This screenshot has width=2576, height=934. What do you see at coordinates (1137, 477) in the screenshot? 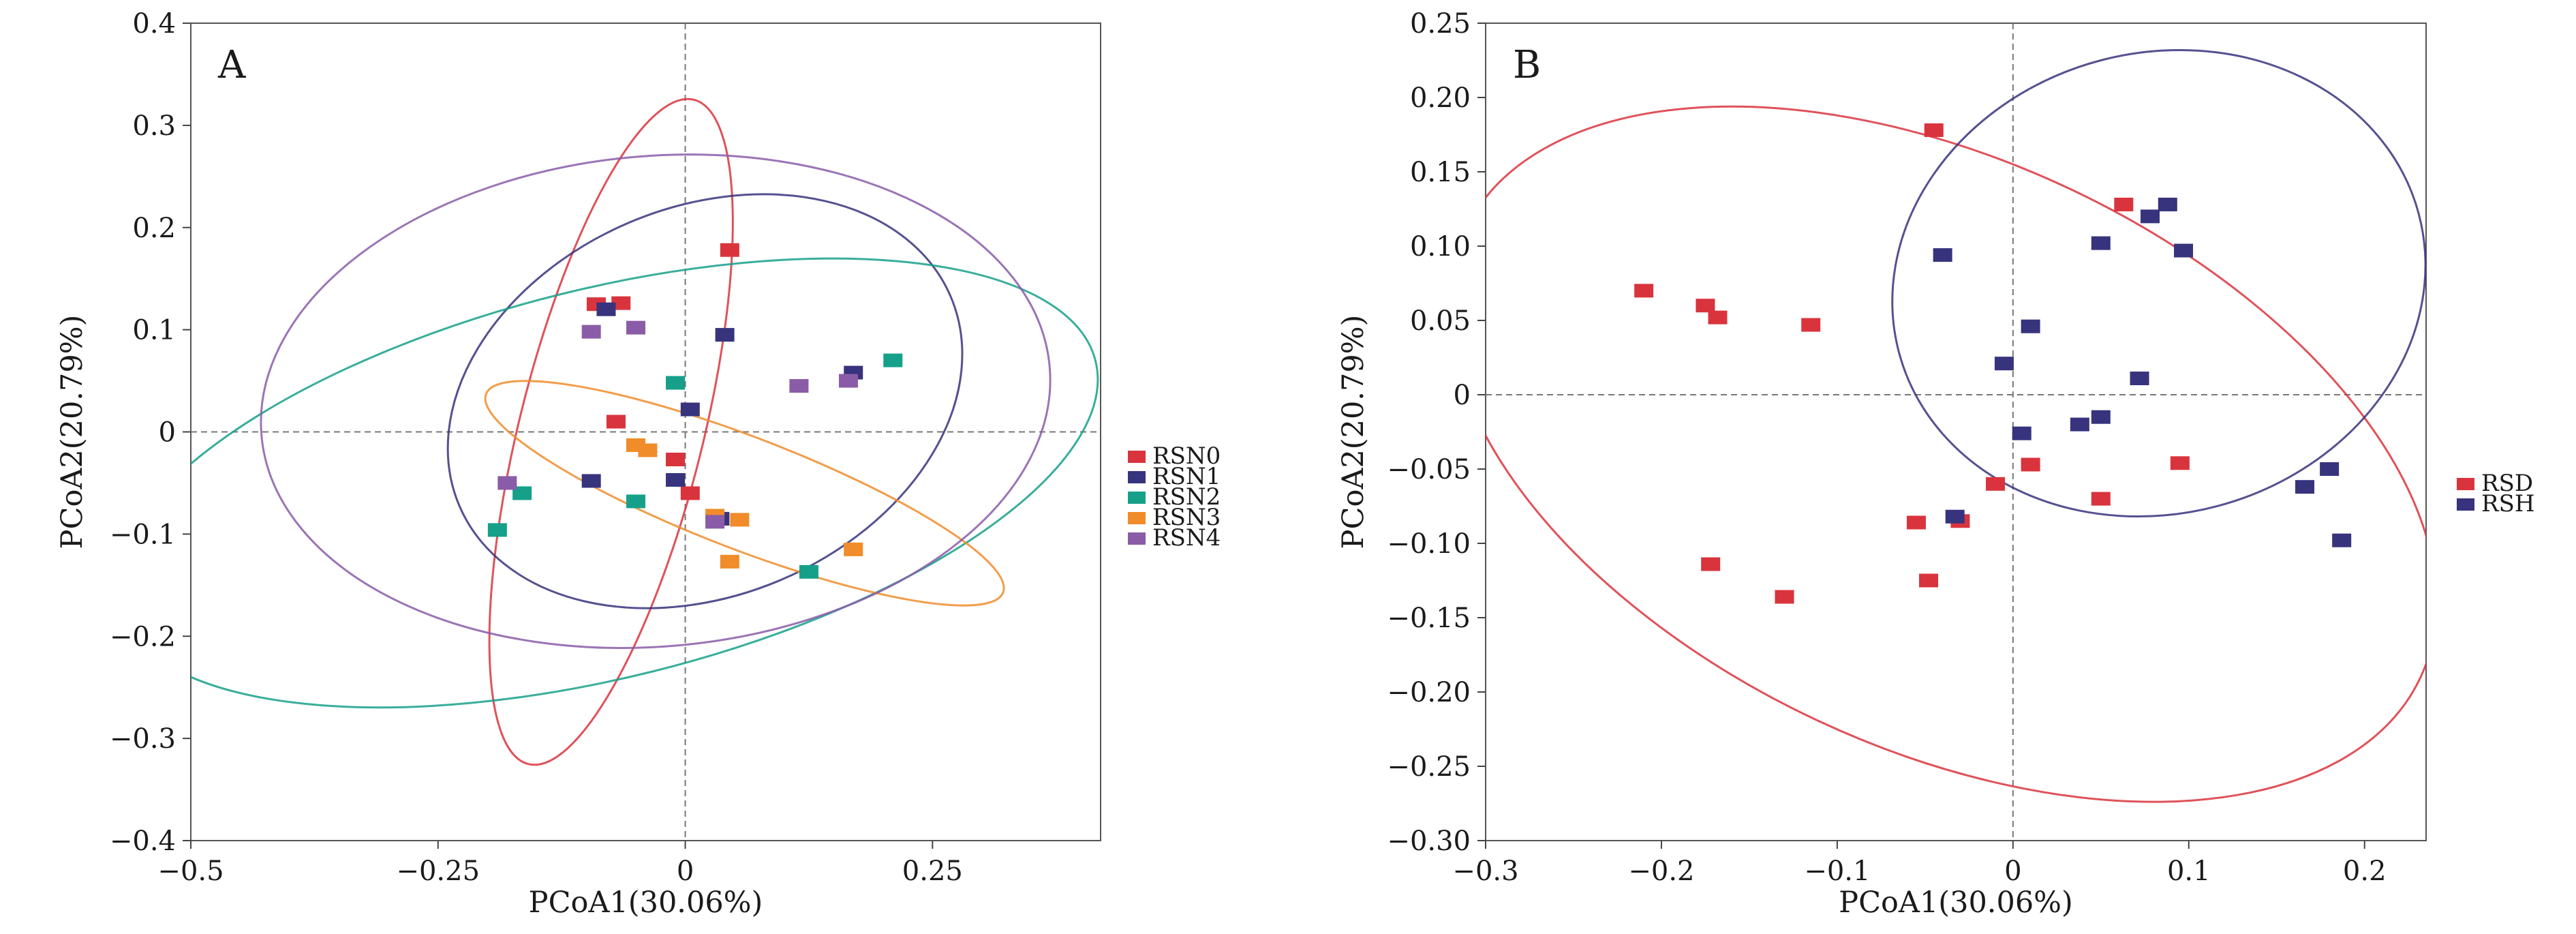
I see `legend-swatch-rsn1` at bounding box center [1137, 477].